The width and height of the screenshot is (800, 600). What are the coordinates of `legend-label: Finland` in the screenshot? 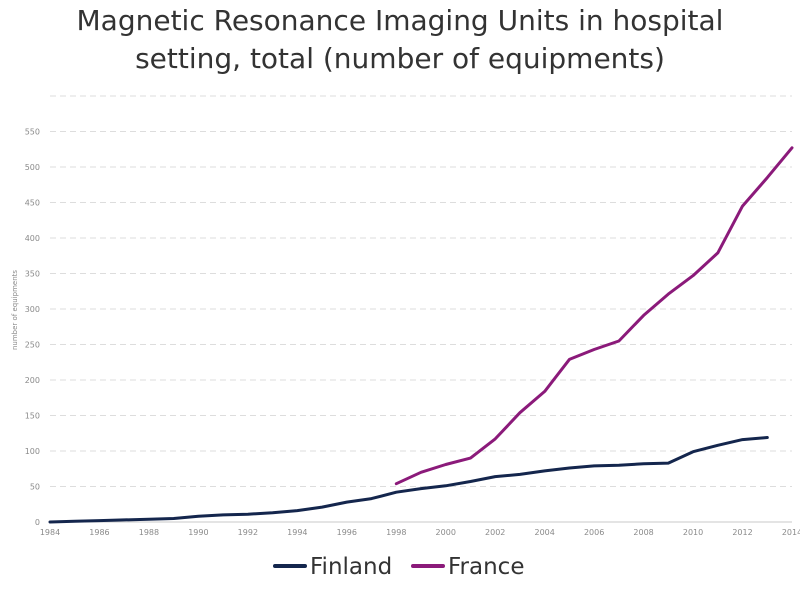 It's located at (351, 567).